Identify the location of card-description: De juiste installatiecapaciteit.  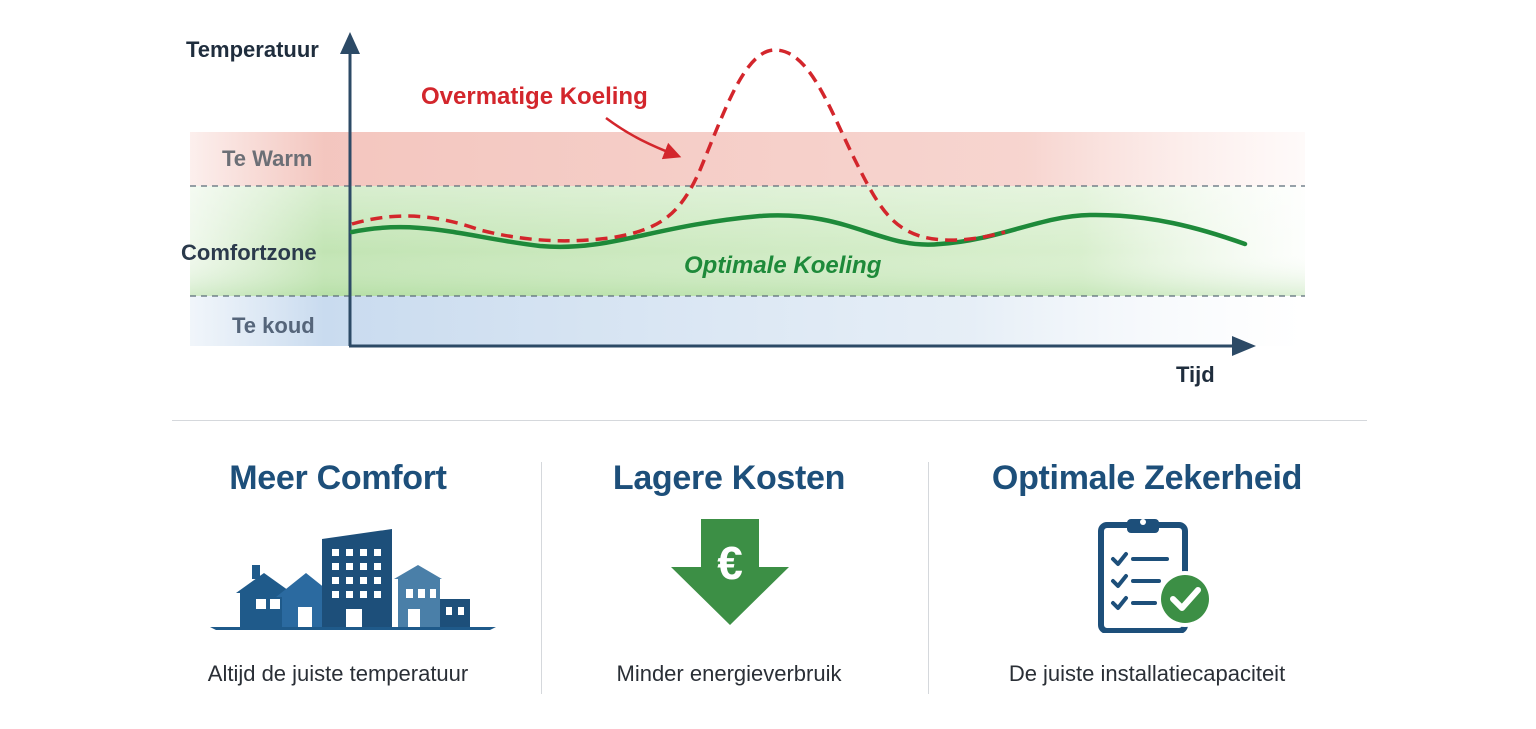
(1147, 673).